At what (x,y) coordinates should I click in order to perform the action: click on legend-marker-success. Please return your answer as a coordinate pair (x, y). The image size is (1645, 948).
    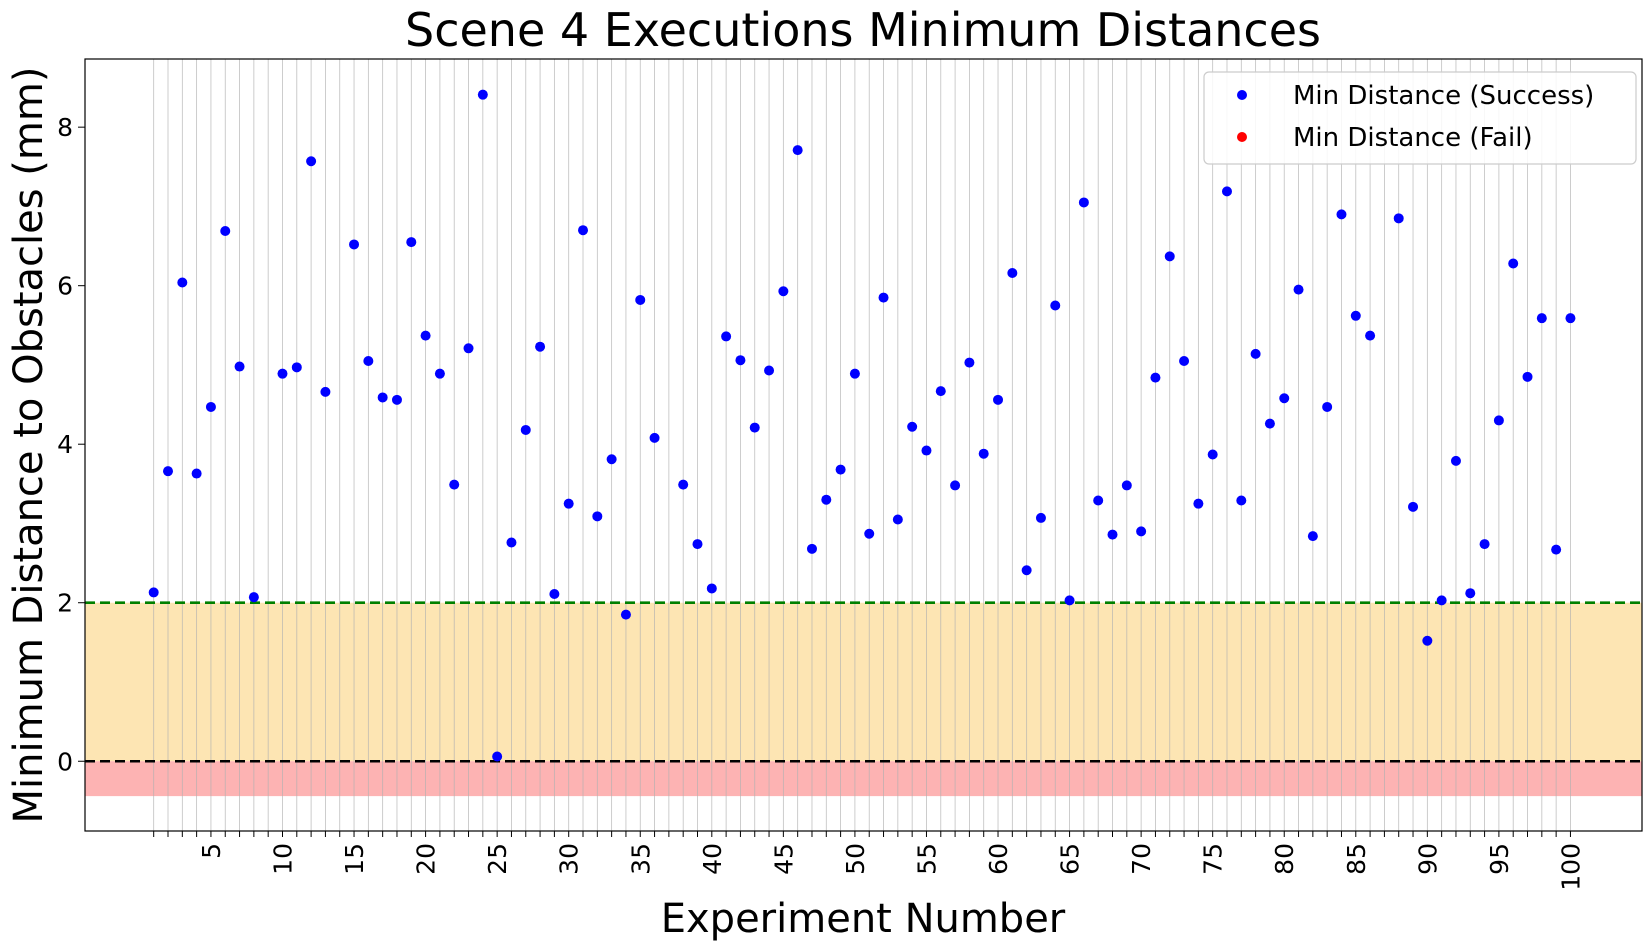
    Looking at the image, I should click on (1242, 95).